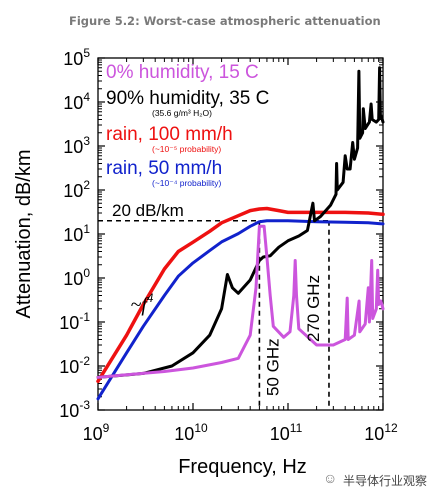 The height and width of the screenshot is (502, 443). Describe the element at coordinates (76, 57) in the screenshot. I see `y-tick-label: 10⁵` at that location.